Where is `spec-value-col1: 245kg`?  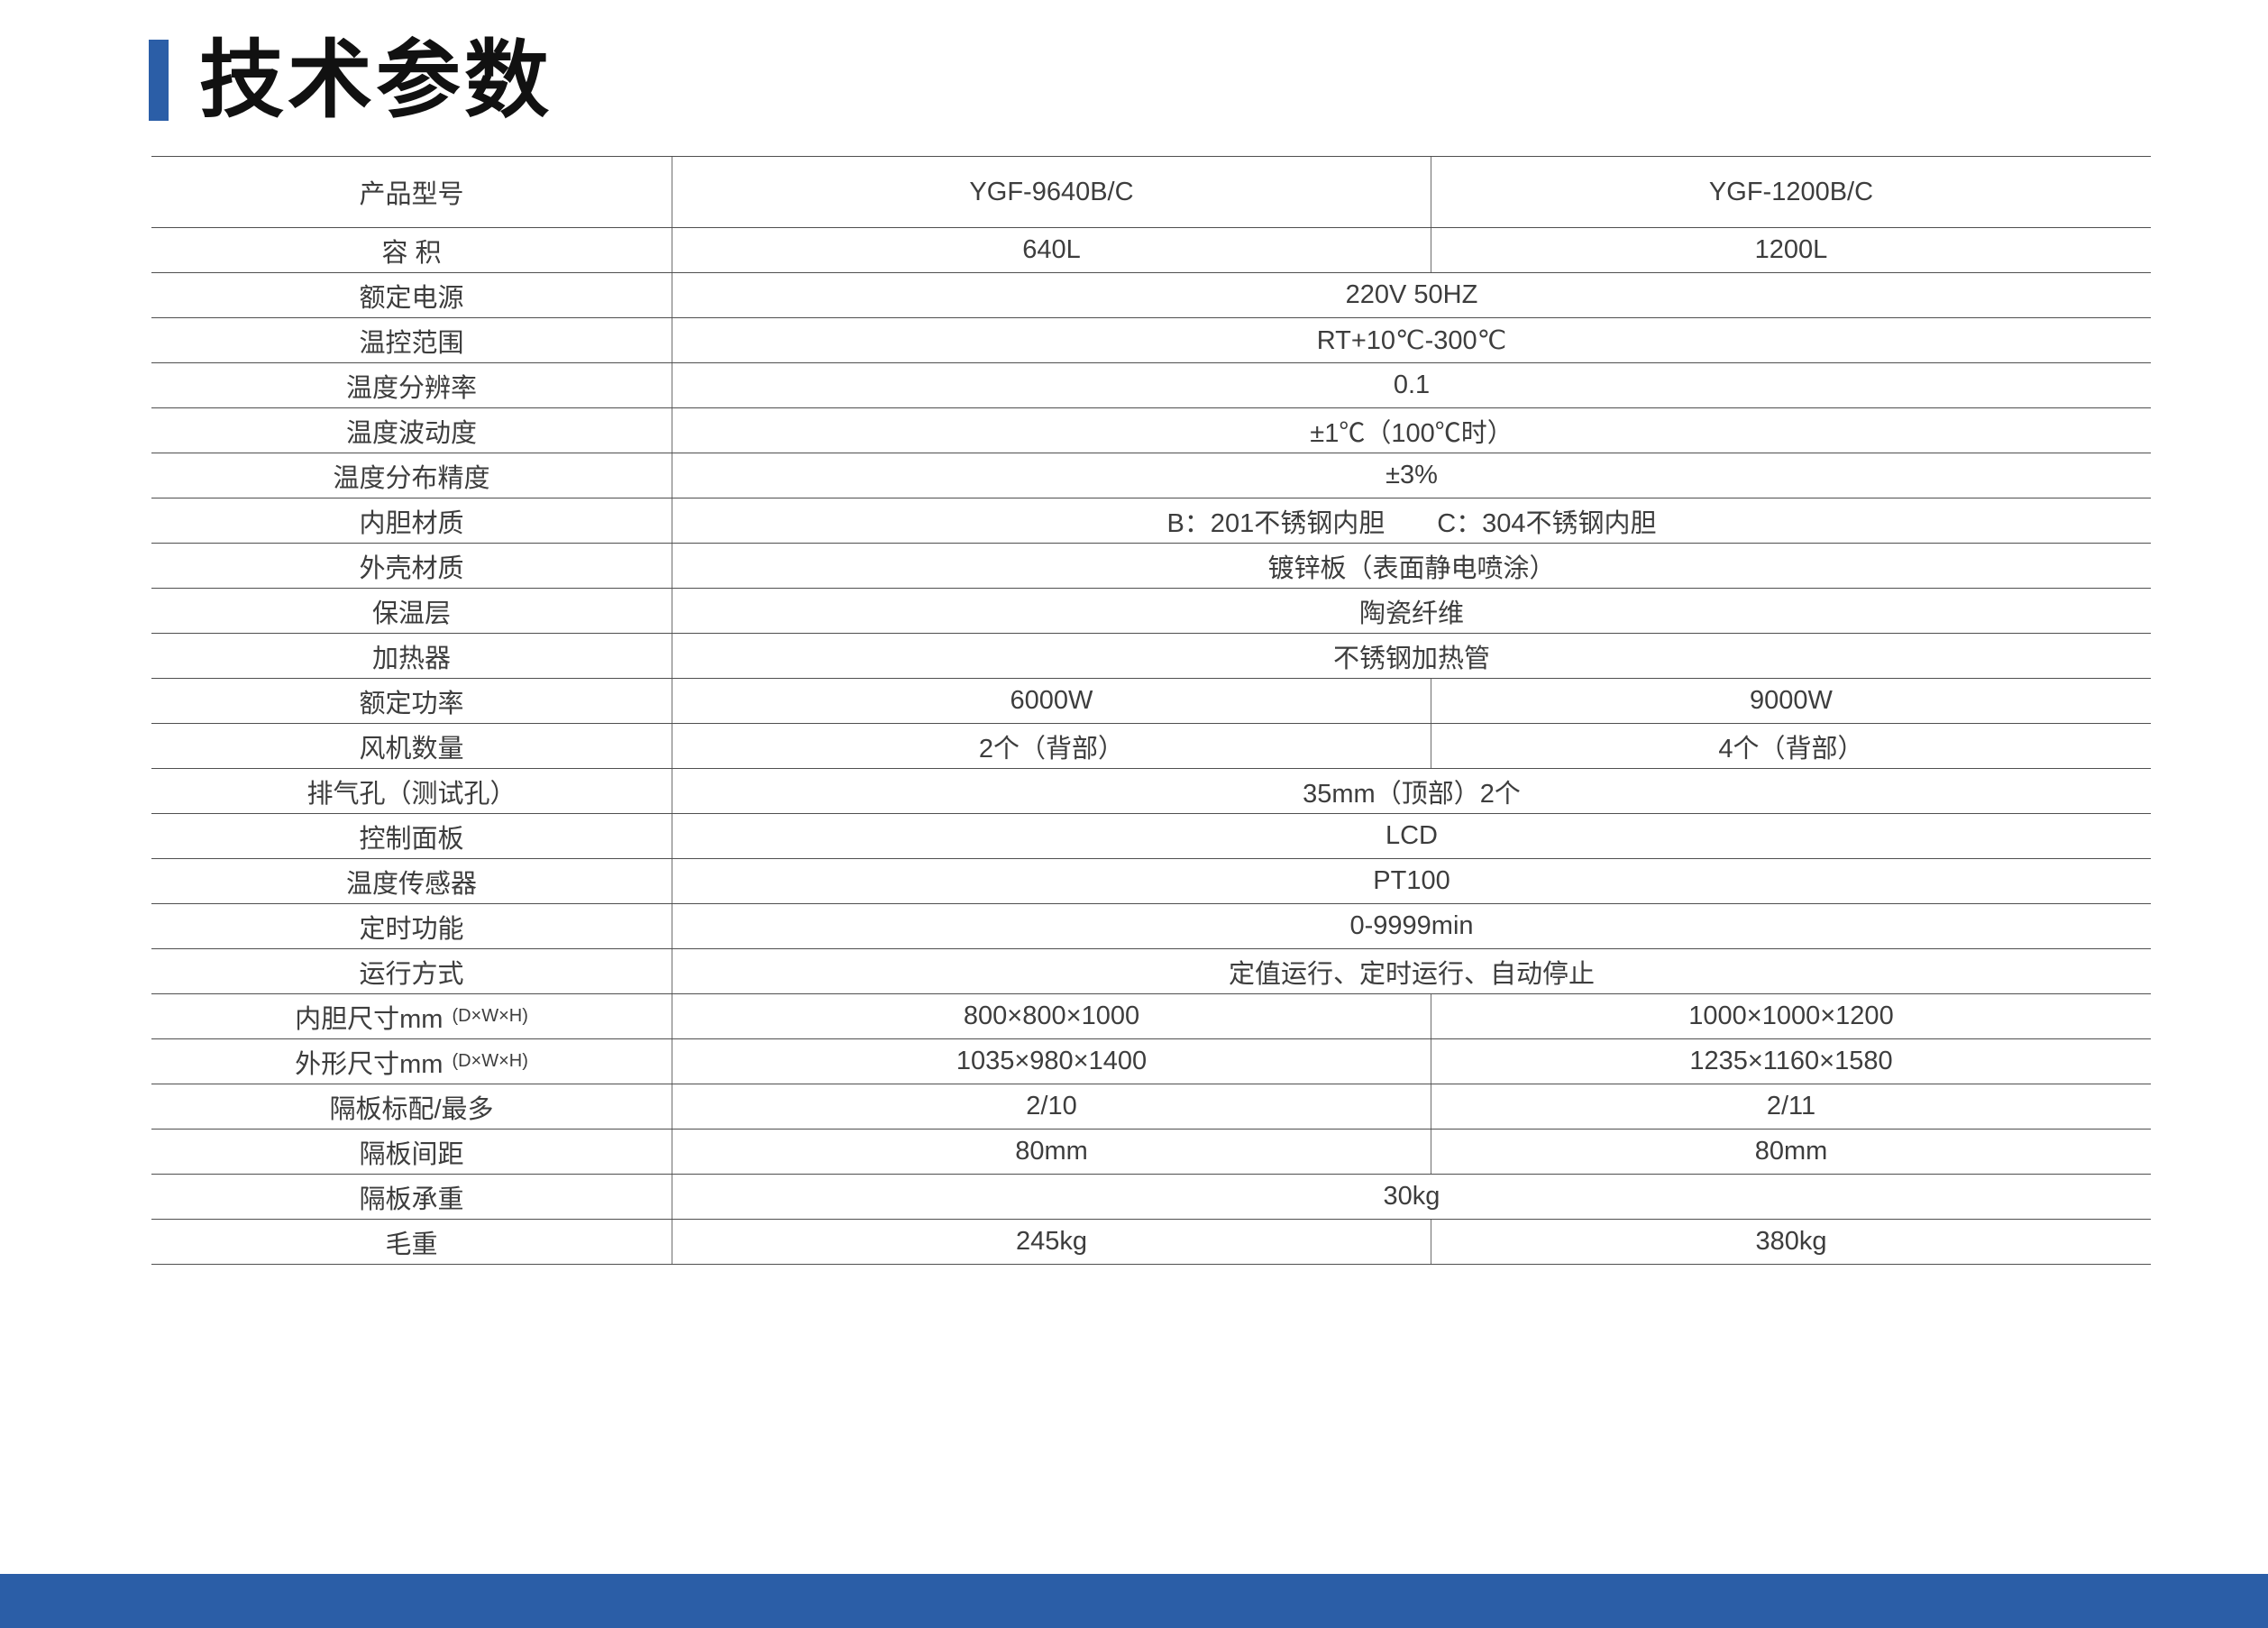 spec-value-col1: 245kg is located at coordinates (1051, 1242).